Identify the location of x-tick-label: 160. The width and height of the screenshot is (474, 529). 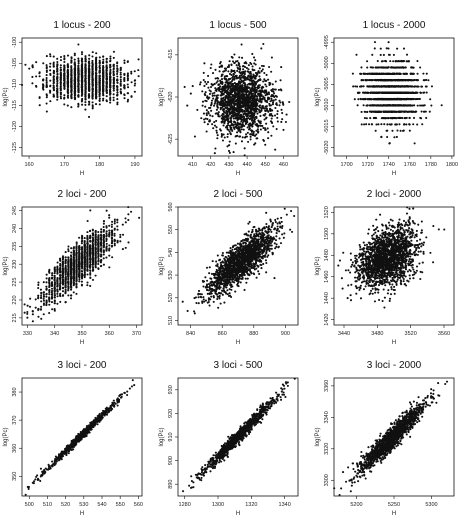
(28, 165).